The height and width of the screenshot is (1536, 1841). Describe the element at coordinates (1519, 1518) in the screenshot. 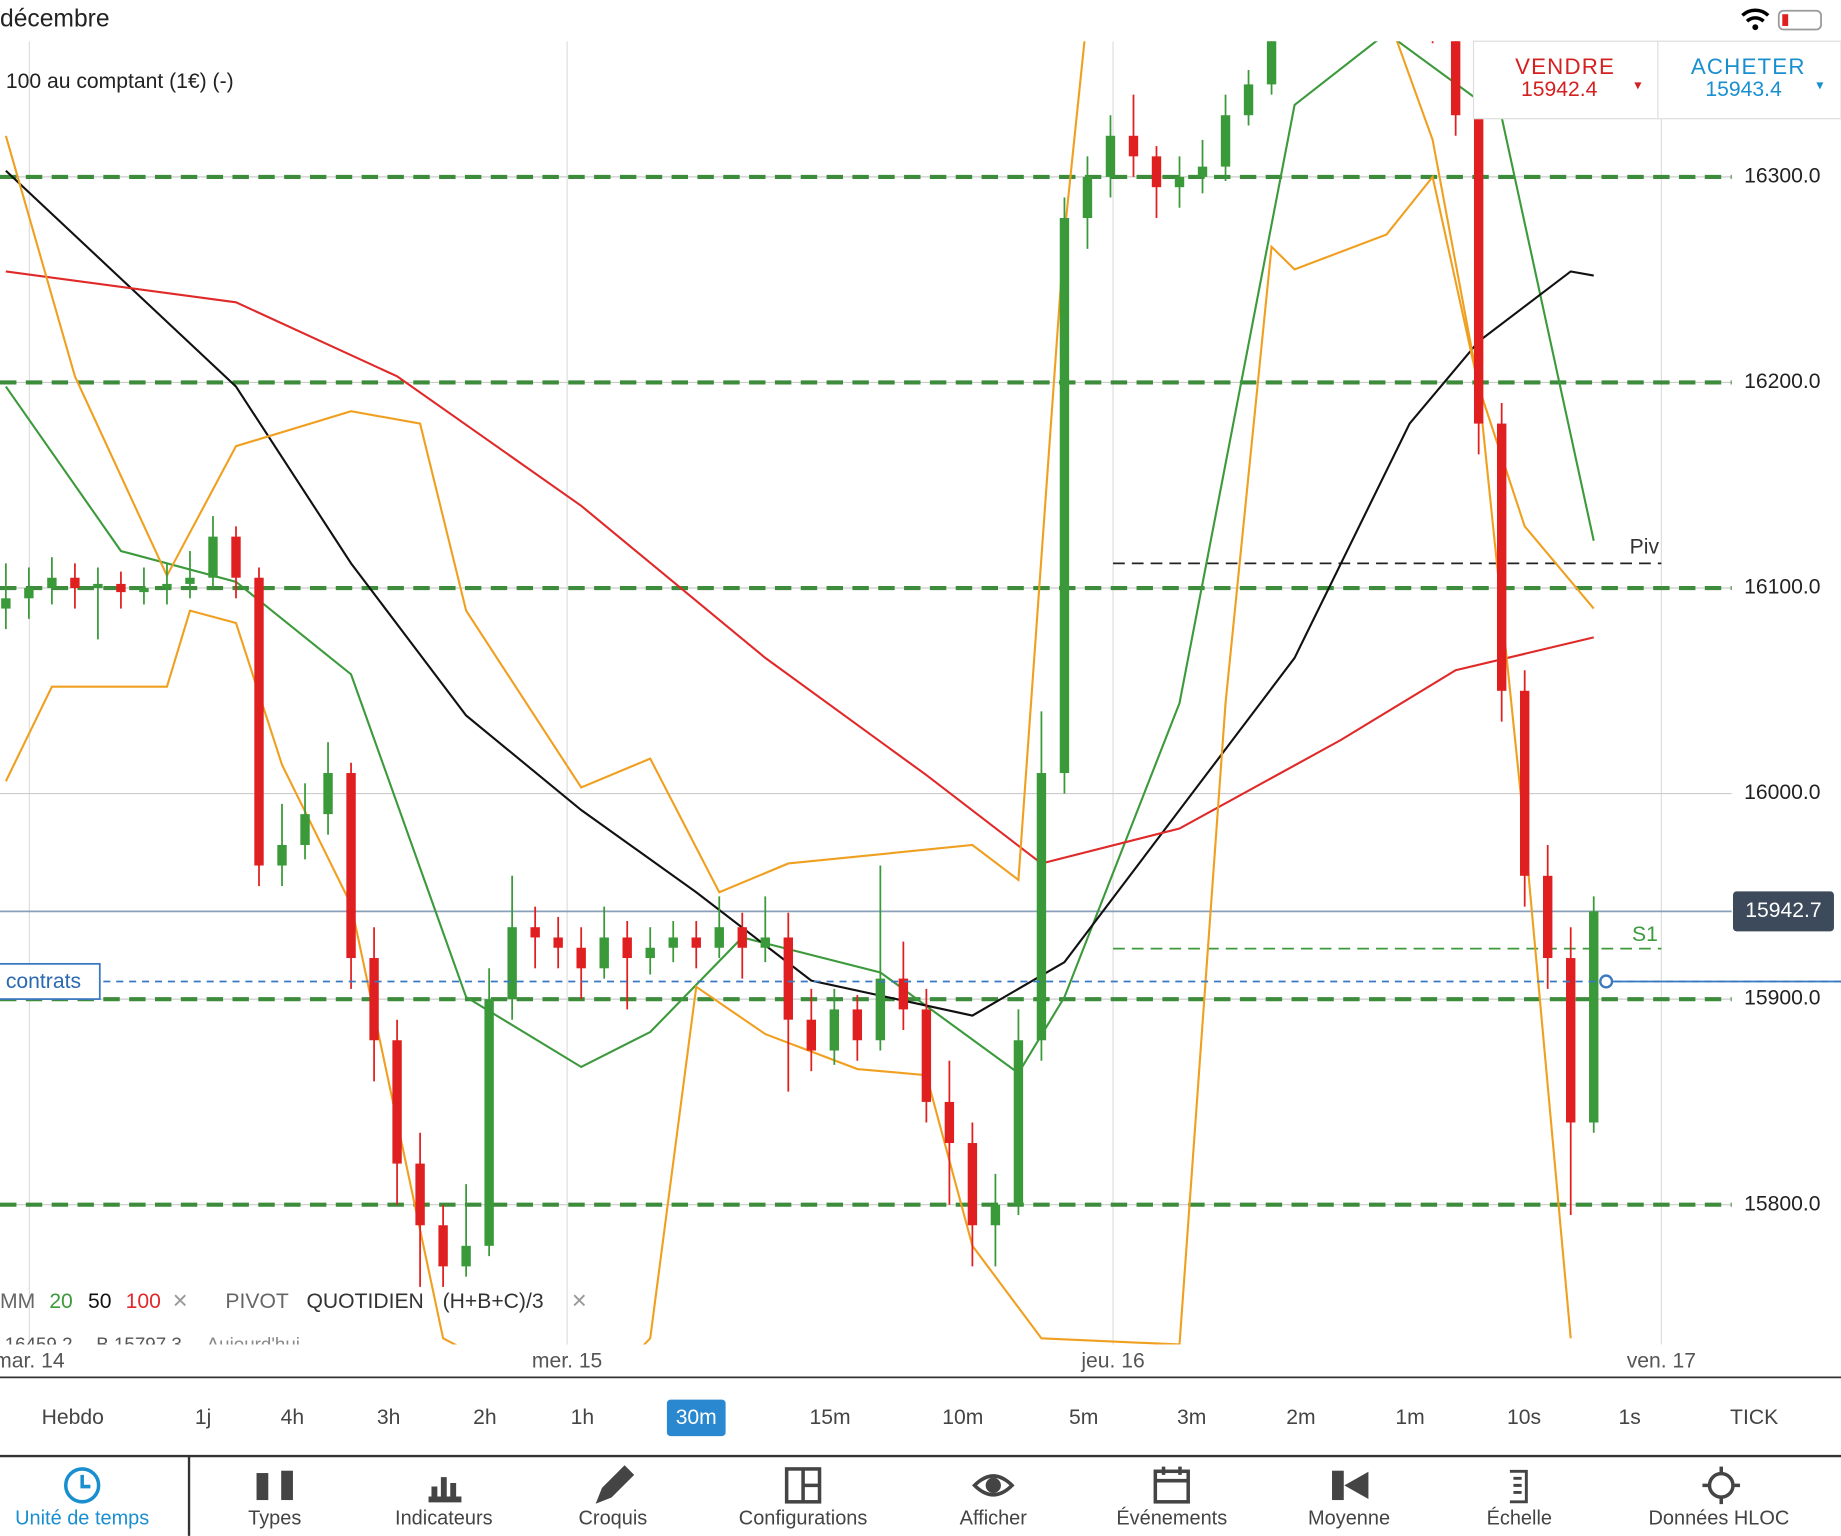

I see `toolbar-item: Échelle` at that location.